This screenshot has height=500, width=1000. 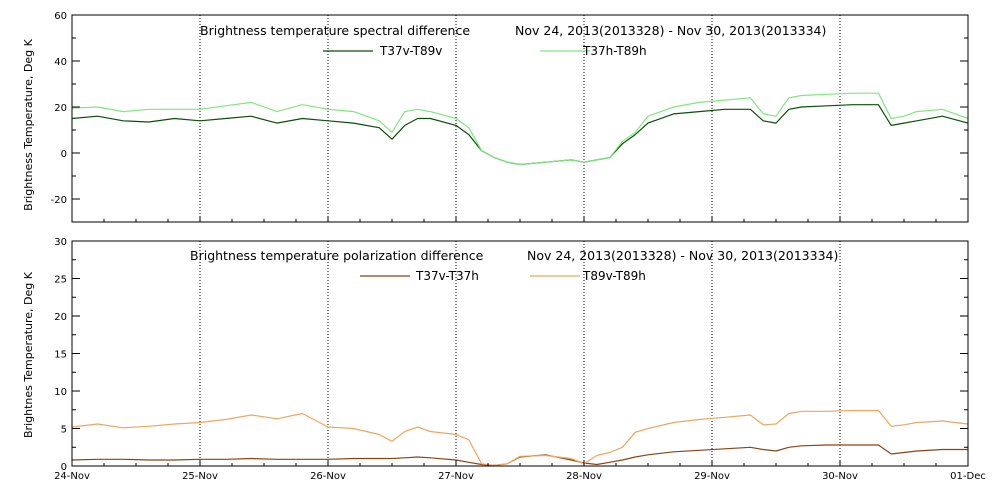 I want to click on x-tick-label: 24-Nov, so click(x=72, y=476).